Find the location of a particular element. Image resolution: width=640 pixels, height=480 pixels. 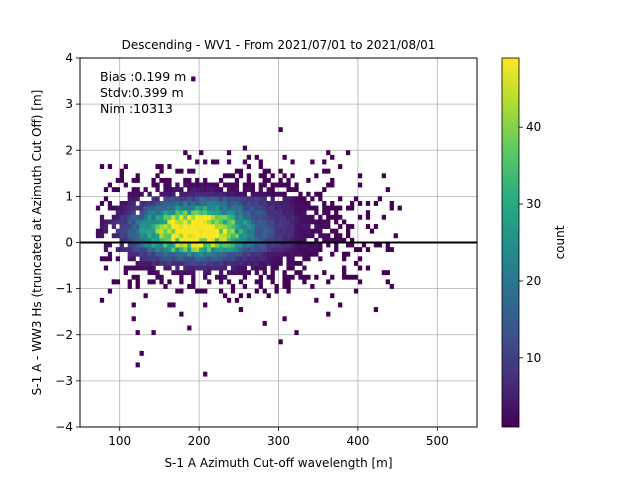

y-tick-label: 2 is located at coordinates (69, 150).